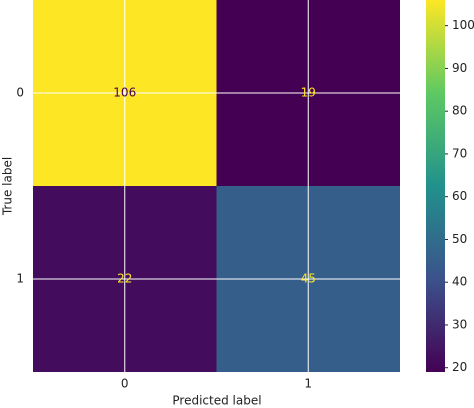  I want to click on cell-label: 45, so click(308, 279).